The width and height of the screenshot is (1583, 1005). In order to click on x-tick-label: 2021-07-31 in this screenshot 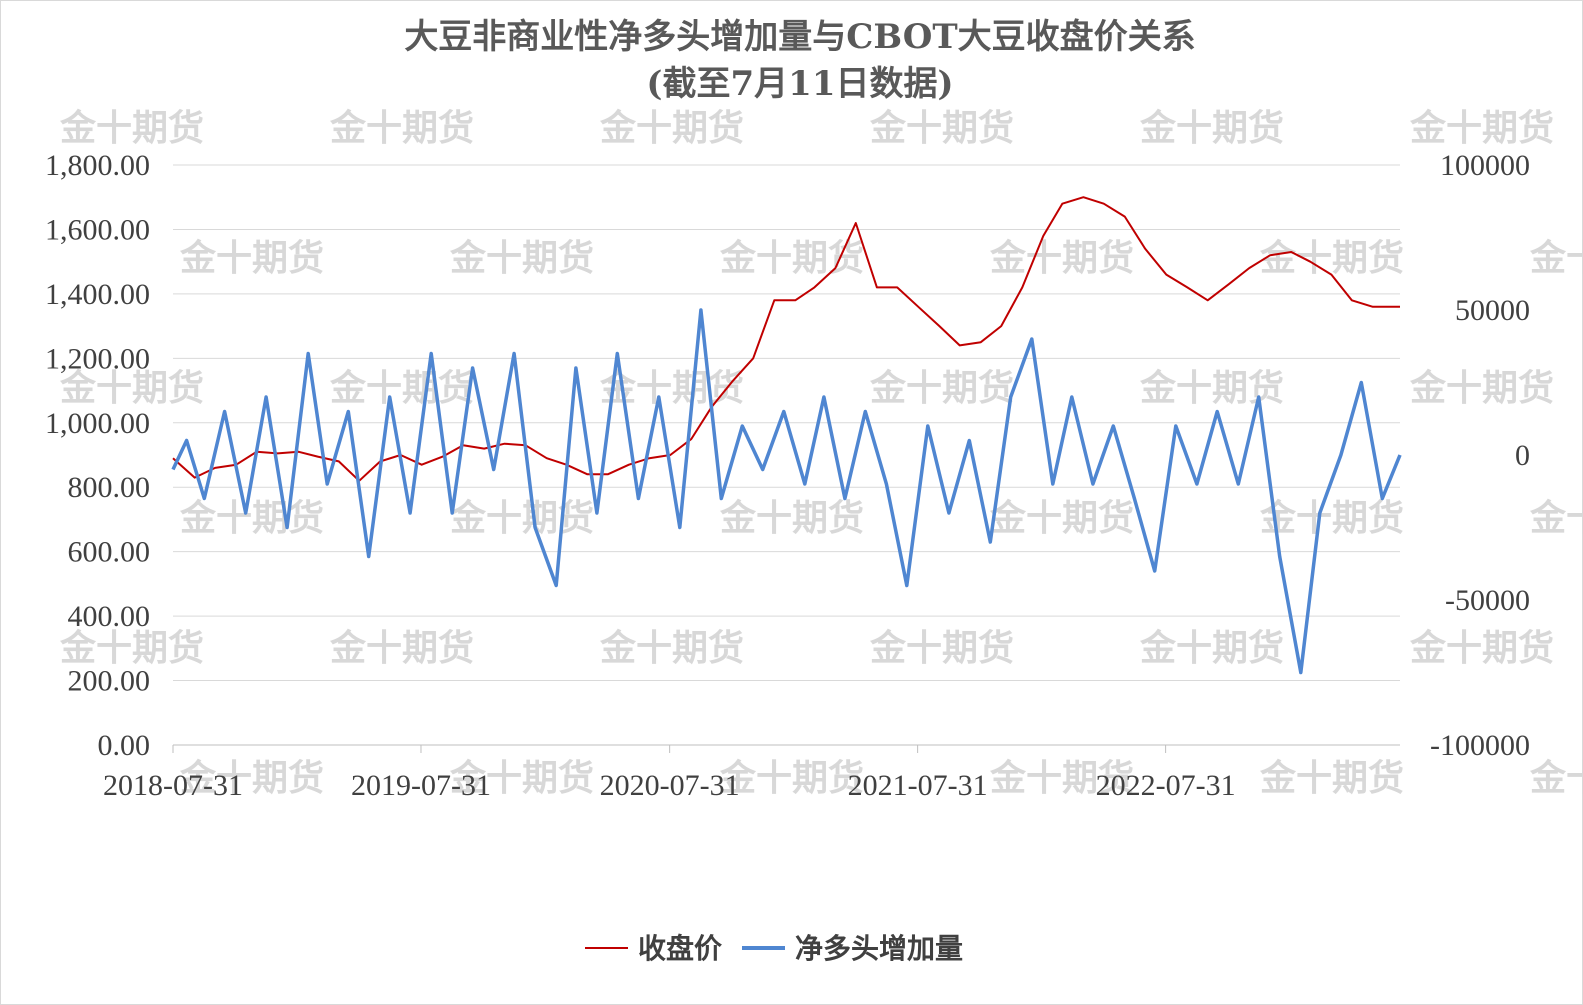, I will do `click(918, 785)`.